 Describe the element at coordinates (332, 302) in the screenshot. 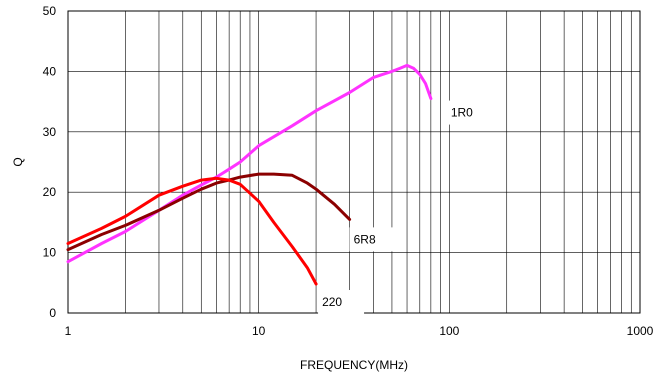

I see `series-label-220: 220` at that location.